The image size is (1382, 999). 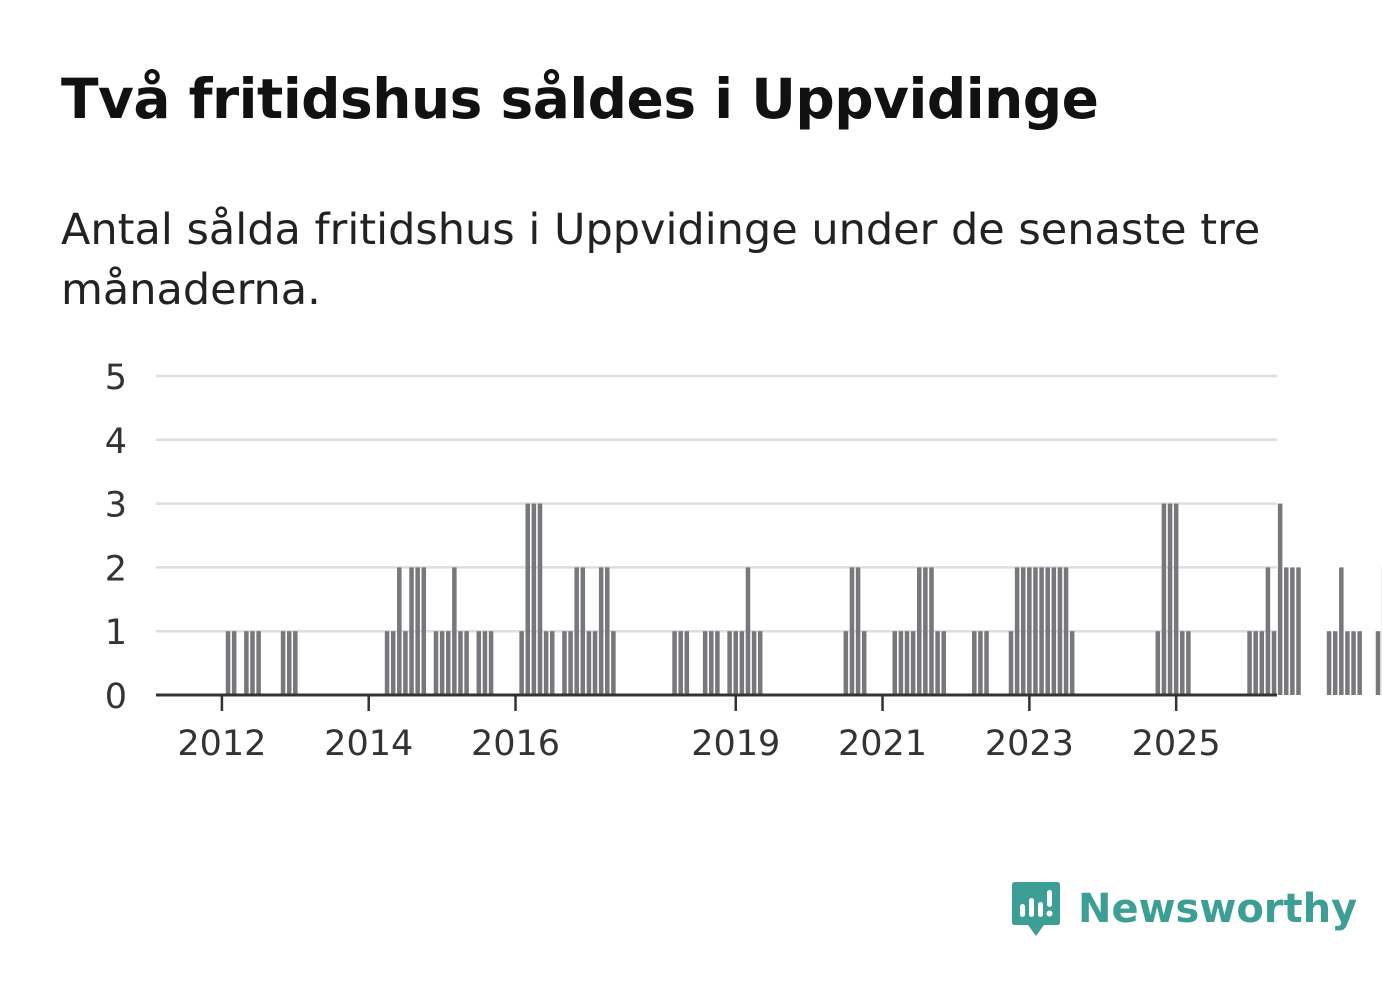 What do you see at coordinates (1036, 909) in the screenshot?
I see `newsworthy-logo-icon` at bounding box center [1036, 909].